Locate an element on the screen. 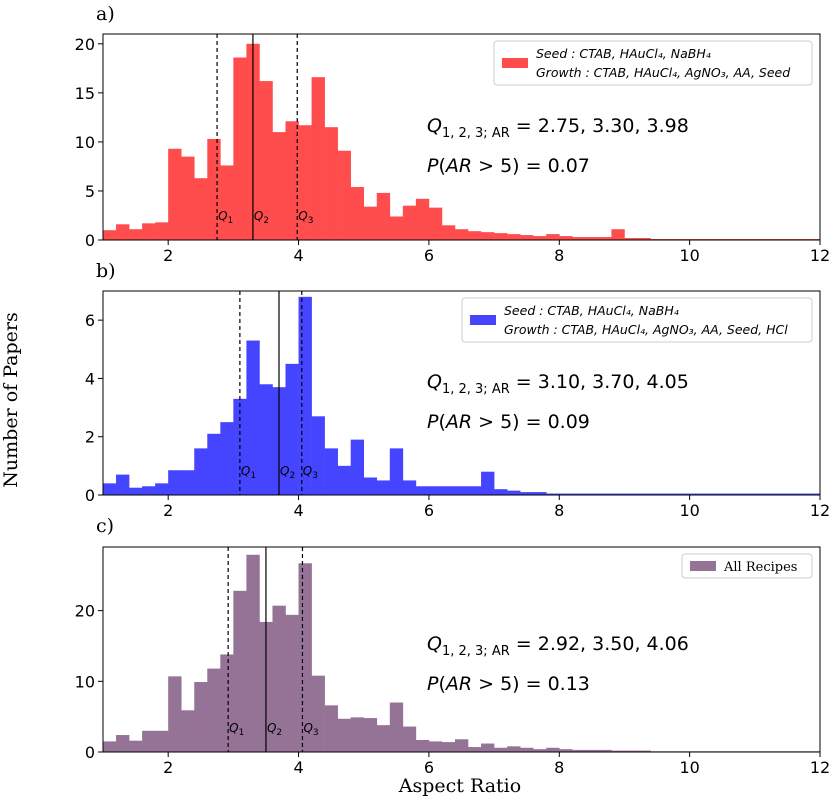  quartile-annotation: Q1, 2, 3; AR = 3.10, 3.70, 4.05 is located at coordinates (558, 384).